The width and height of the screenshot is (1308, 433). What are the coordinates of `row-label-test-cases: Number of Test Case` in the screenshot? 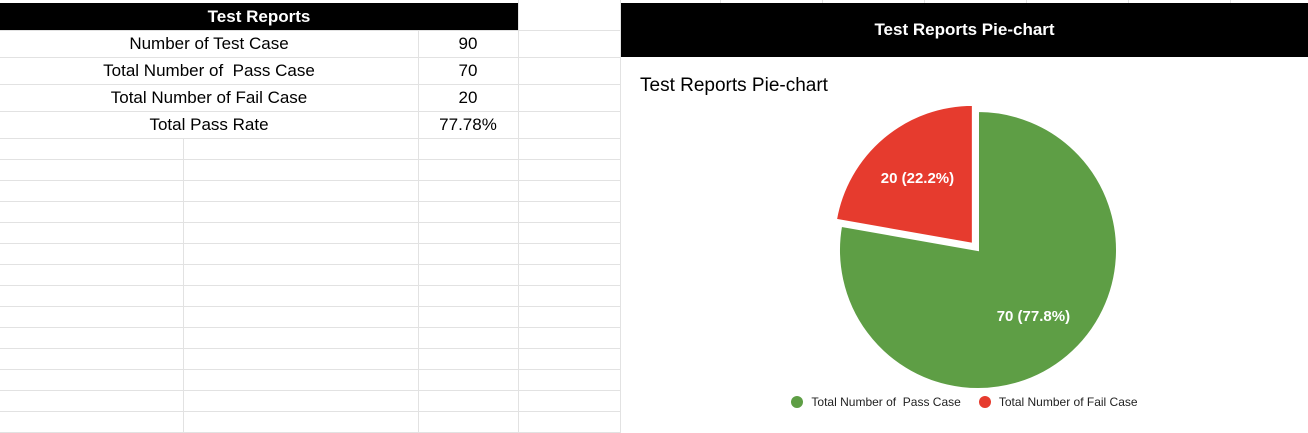 It's located at (209, 43).